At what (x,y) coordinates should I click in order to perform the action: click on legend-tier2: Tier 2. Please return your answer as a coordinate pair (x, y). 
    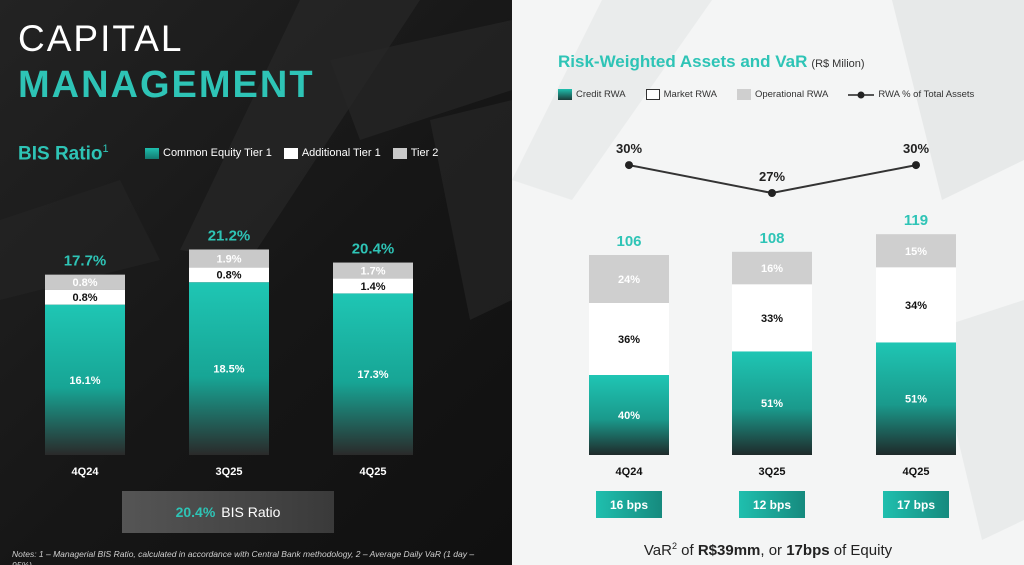
    Looking at the image, I should click on (415, 153).